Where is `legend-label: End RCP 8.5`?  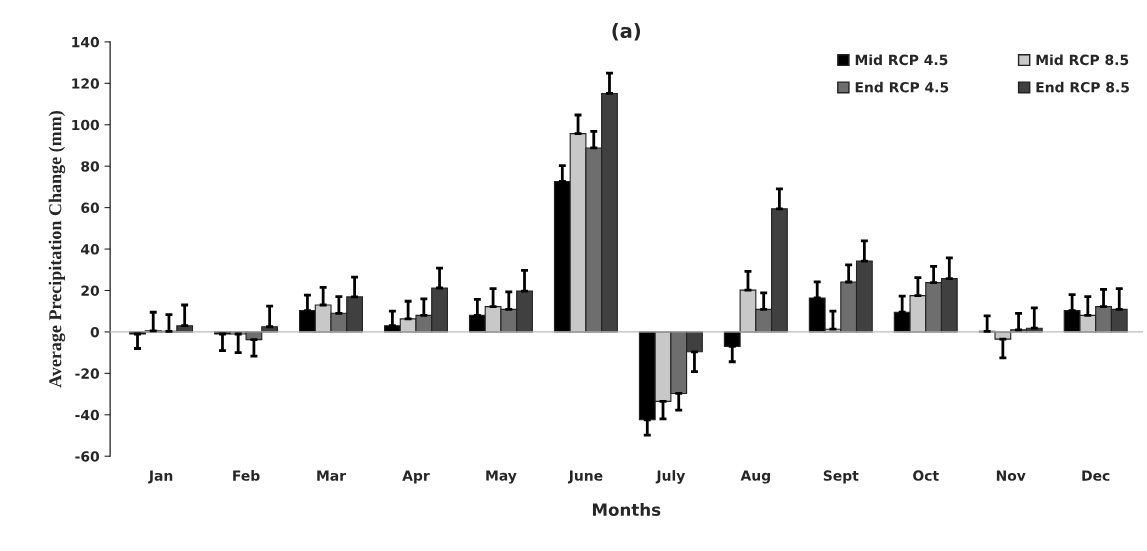 legend-label: End RCP 8.5 is located at coordinates (1082, 87).